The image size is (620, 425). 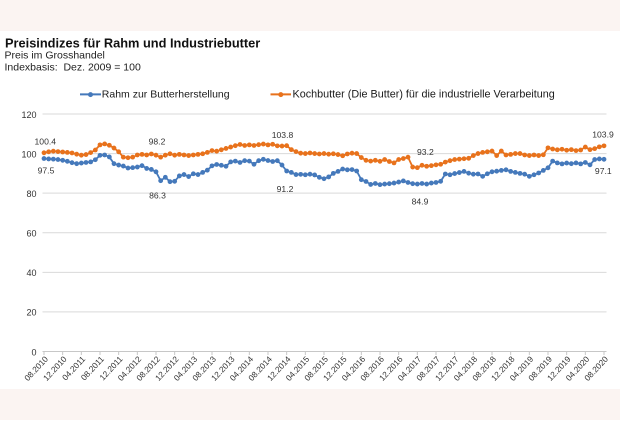 What do you see at coordinates (31, 313) in the screenshot?
I see `svg-text: 20` at bounding box center [31, 313].